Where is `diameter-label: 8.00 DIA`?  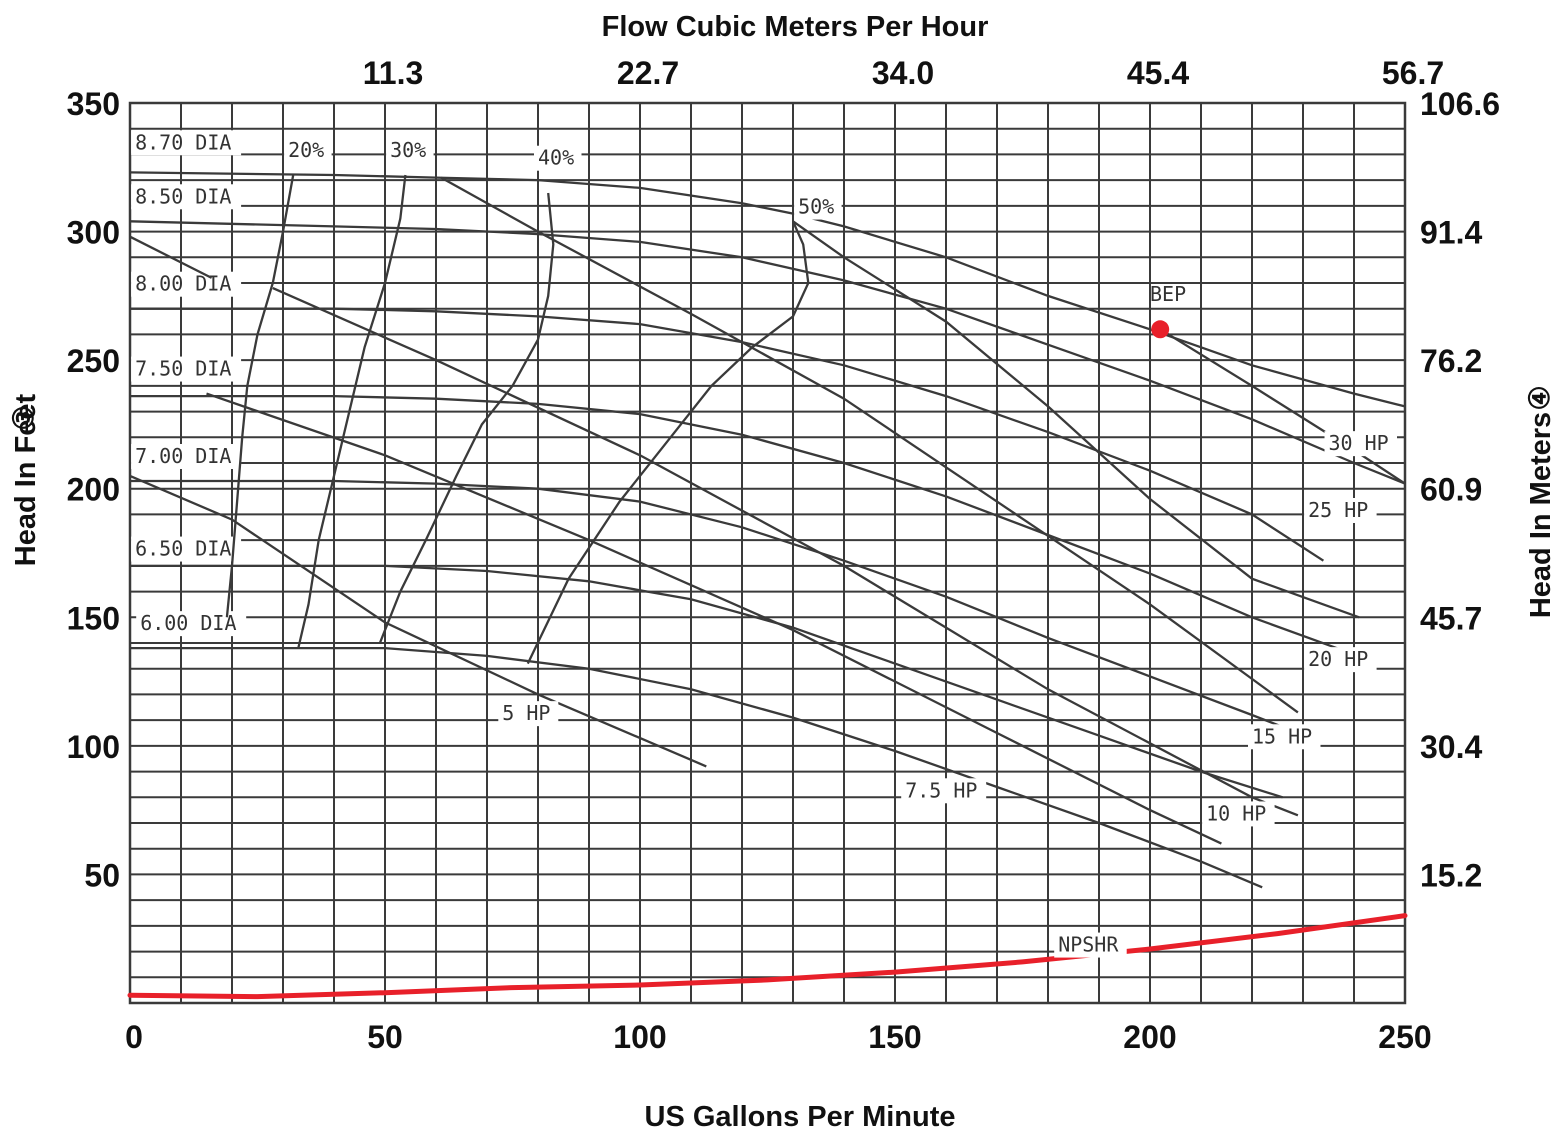 diameter-label: 8.00 DIA is located at coordinates (183, 284).